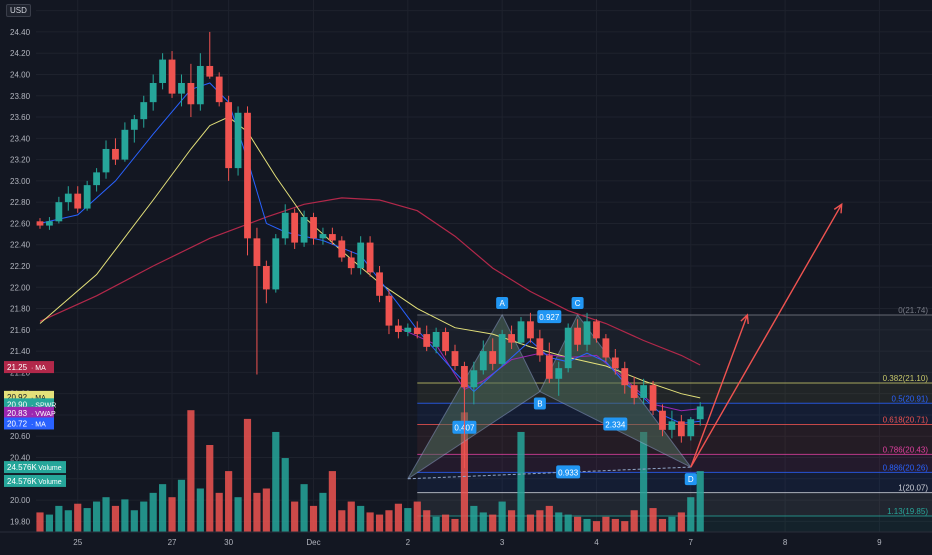 The width and height of the screenshot is (932, 555). I want to click on pattern-point-b: B, so click(539, 403).